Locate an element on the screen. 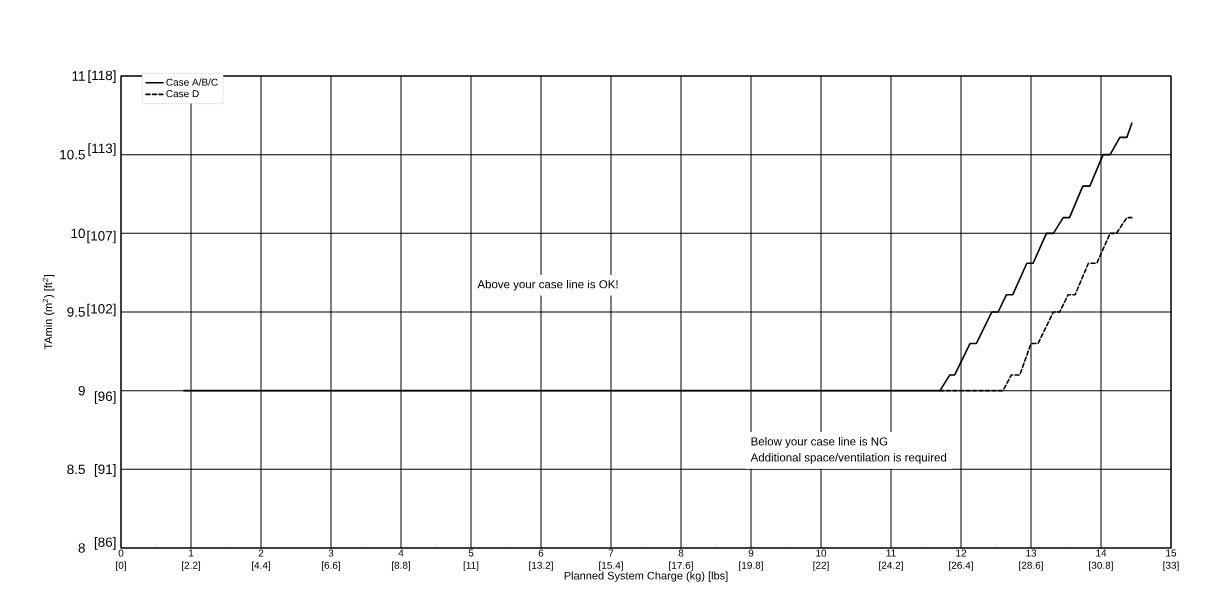  x-tick-label: 7 is located at coordinates (611, 553).